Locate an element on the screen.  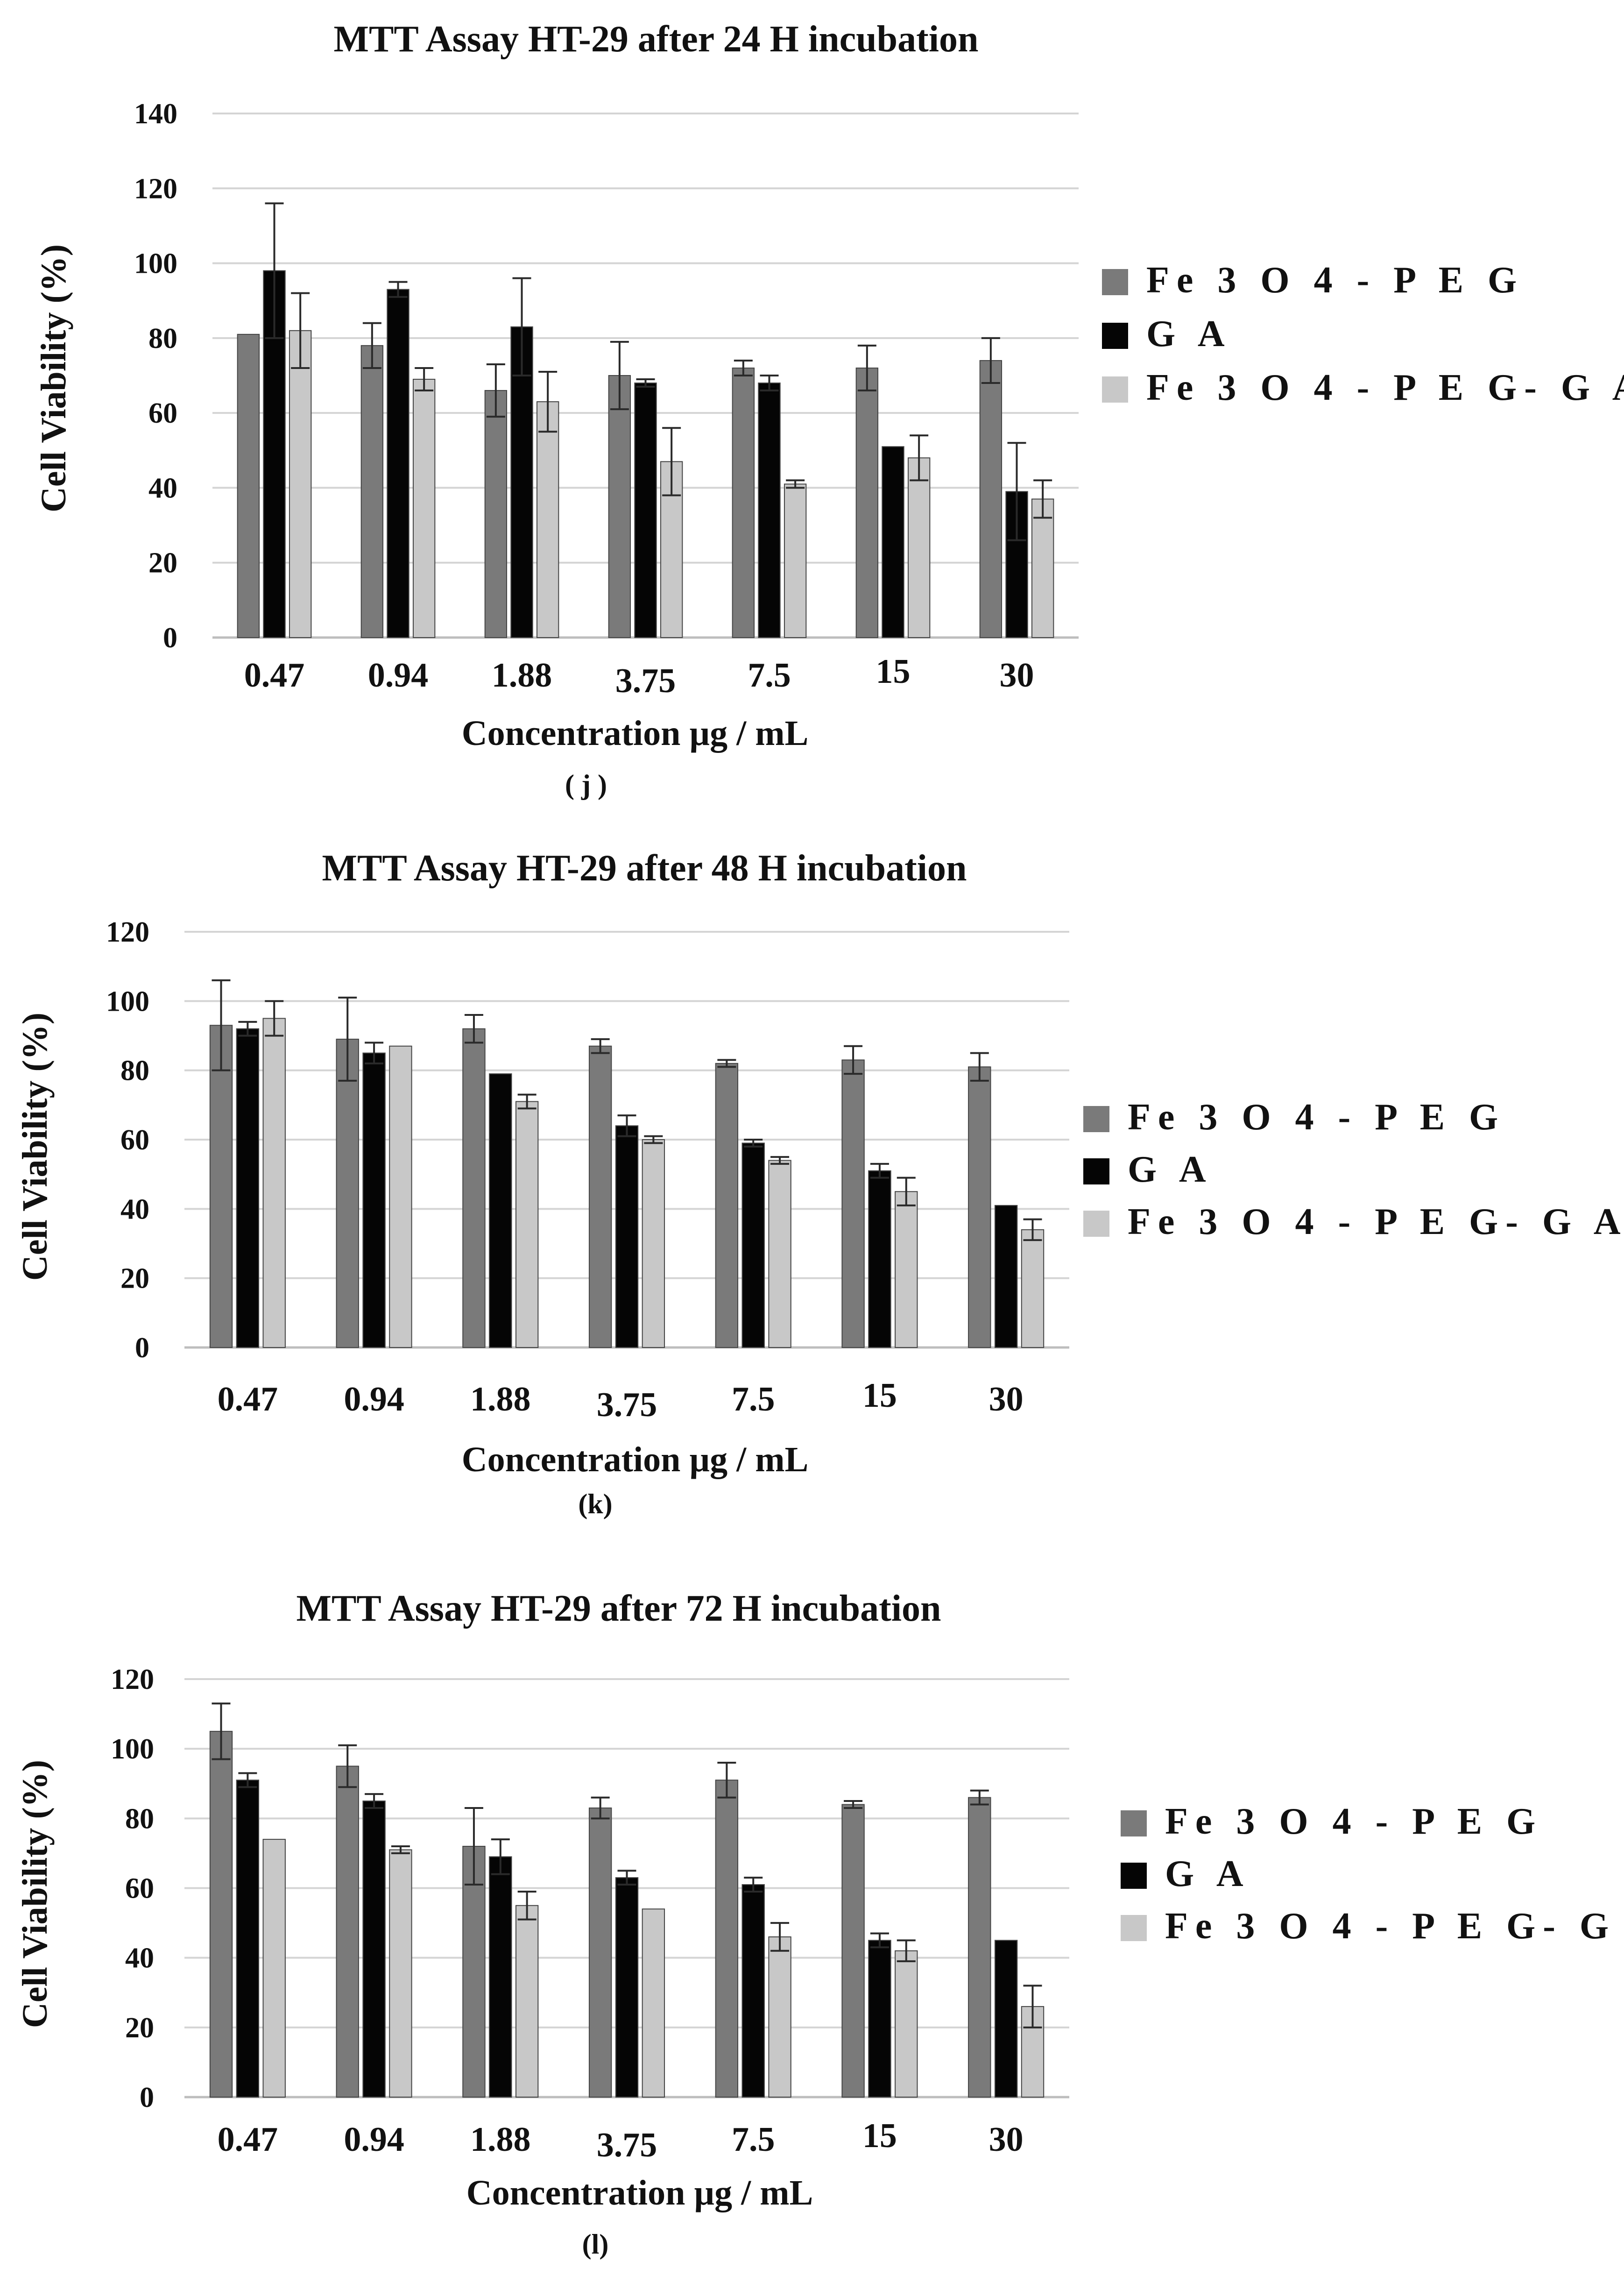
panel-label: (l) is located at coordinates (595, 2244).